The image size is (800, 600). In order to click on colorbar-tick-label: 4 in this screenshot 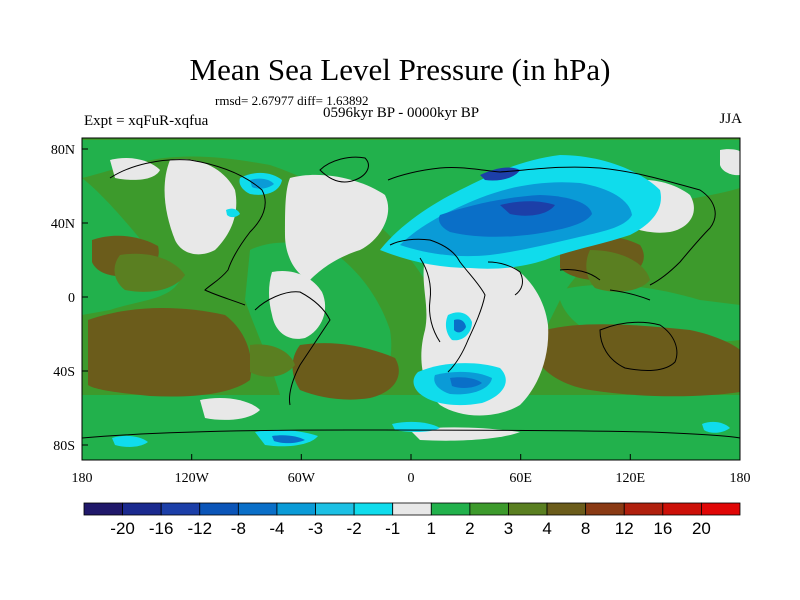, I will do `click(546, 528)`.